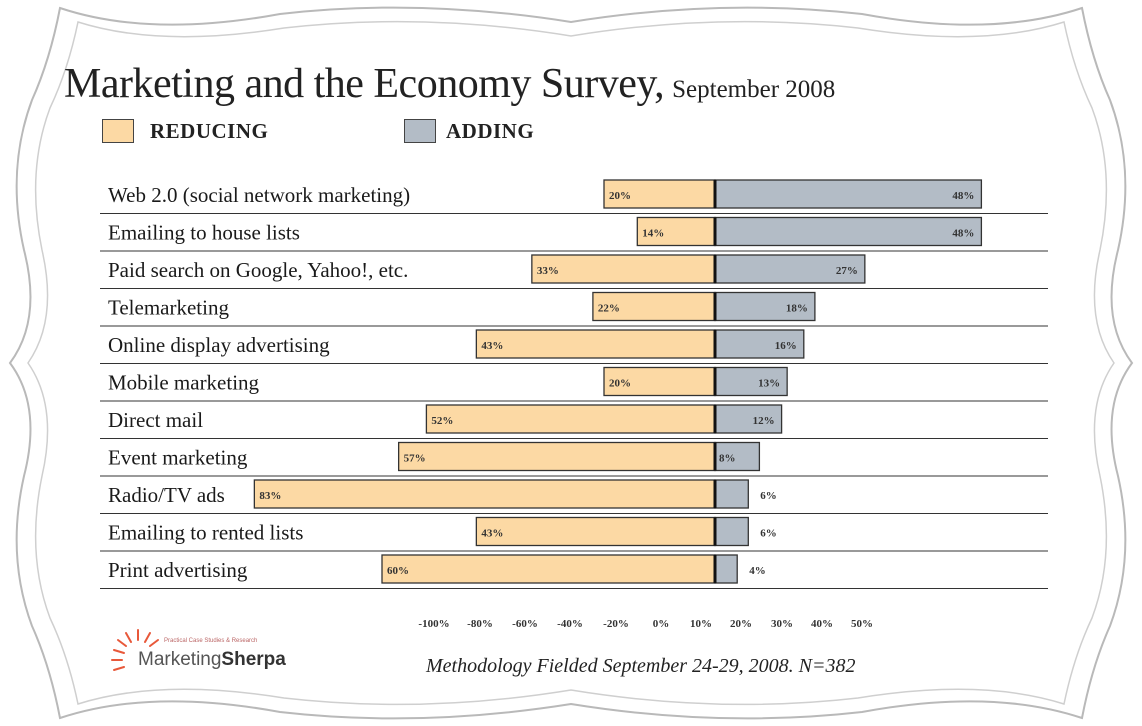 The image size is (1142, 726). What do you see at coordinates (258, 270) in the screenshot?
I see `category-label: Paid search on Google, Yahoo!, etc.` at bounding box center [258, 270].